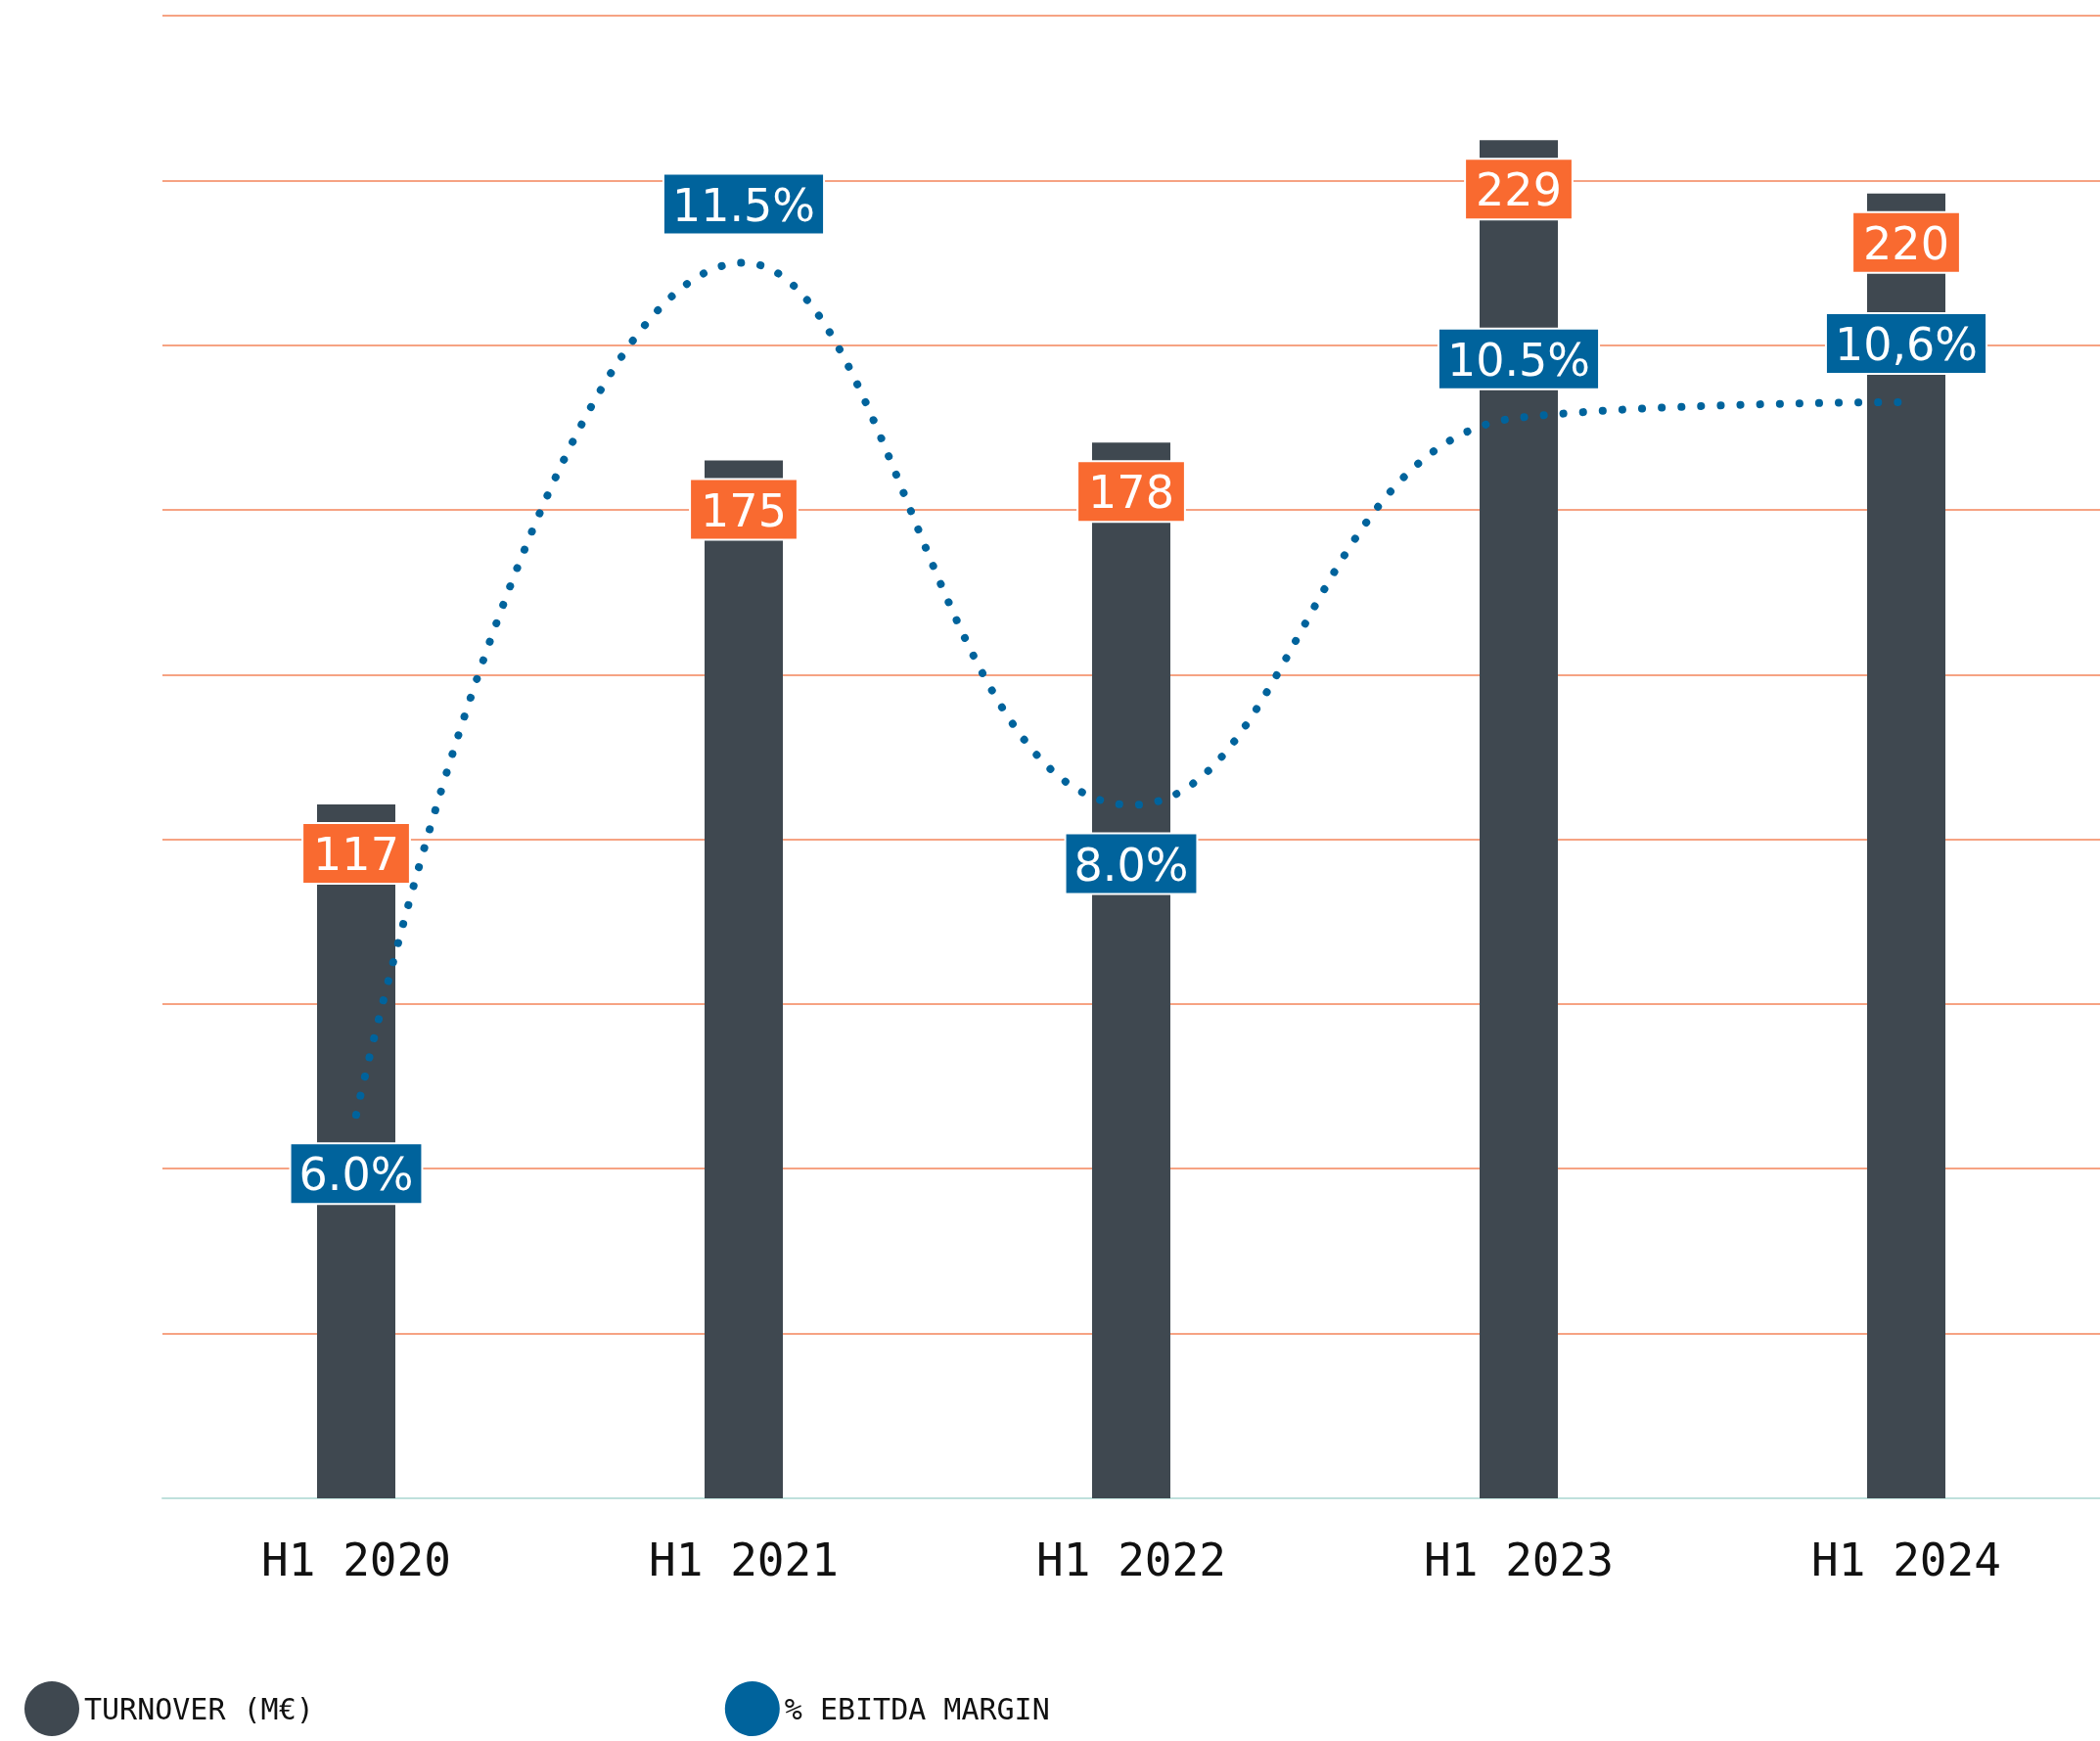  What do you see at coordinates (1131, 1560) in the screenshot?
I see `x-tick-label: H1 2022` at bounding box center [1131, 1560].